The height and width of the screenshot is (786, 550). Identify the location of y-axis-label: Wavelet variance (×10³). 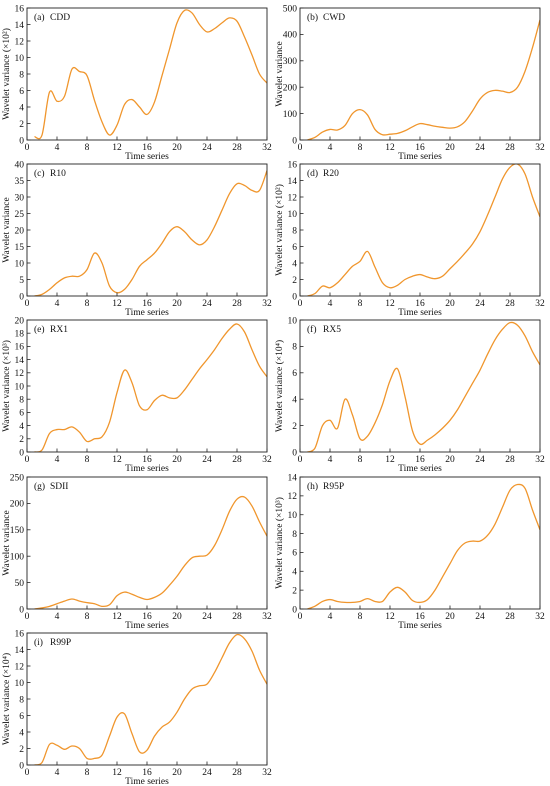
(279, 543).